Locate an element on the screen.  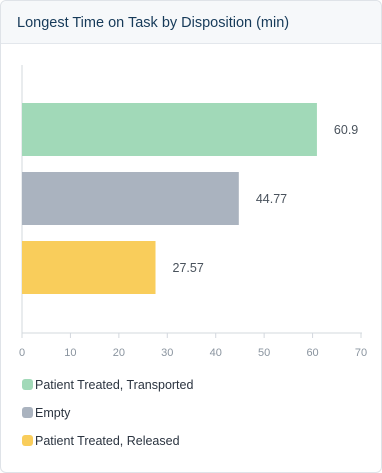
x-tick-label-60: 60 is located at coordinates (312, 352).